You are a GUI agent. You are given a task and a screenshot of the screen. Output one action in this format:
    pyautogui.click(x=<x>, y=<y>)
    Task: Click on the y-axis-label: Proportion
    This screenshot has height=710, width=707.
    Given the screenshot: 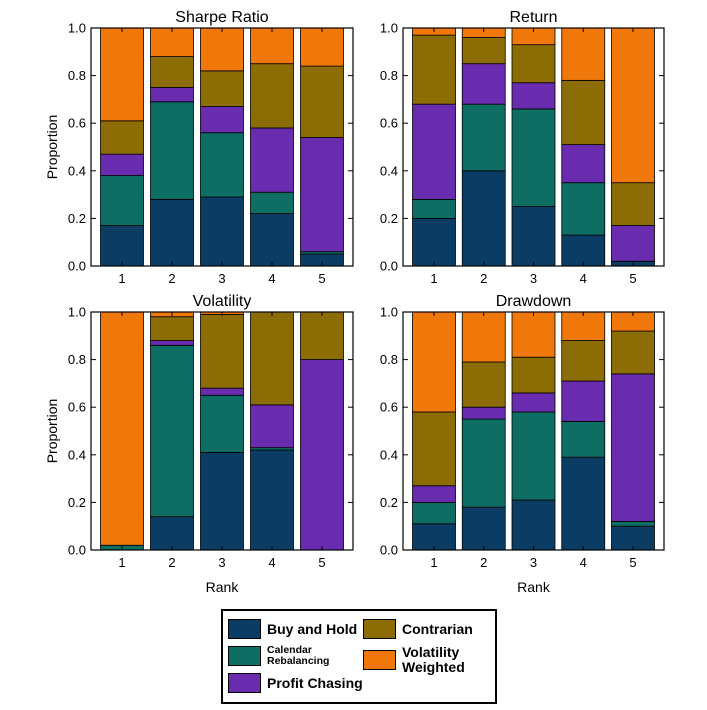 What is the action you would take?
    pyautogui.click(x=52, y=147)
    